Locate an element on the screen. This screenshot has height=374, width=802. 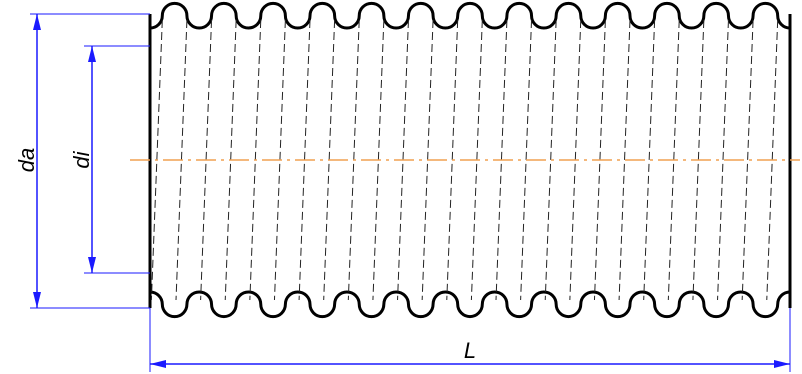
length-label: L is located at coordinates (470, 350).